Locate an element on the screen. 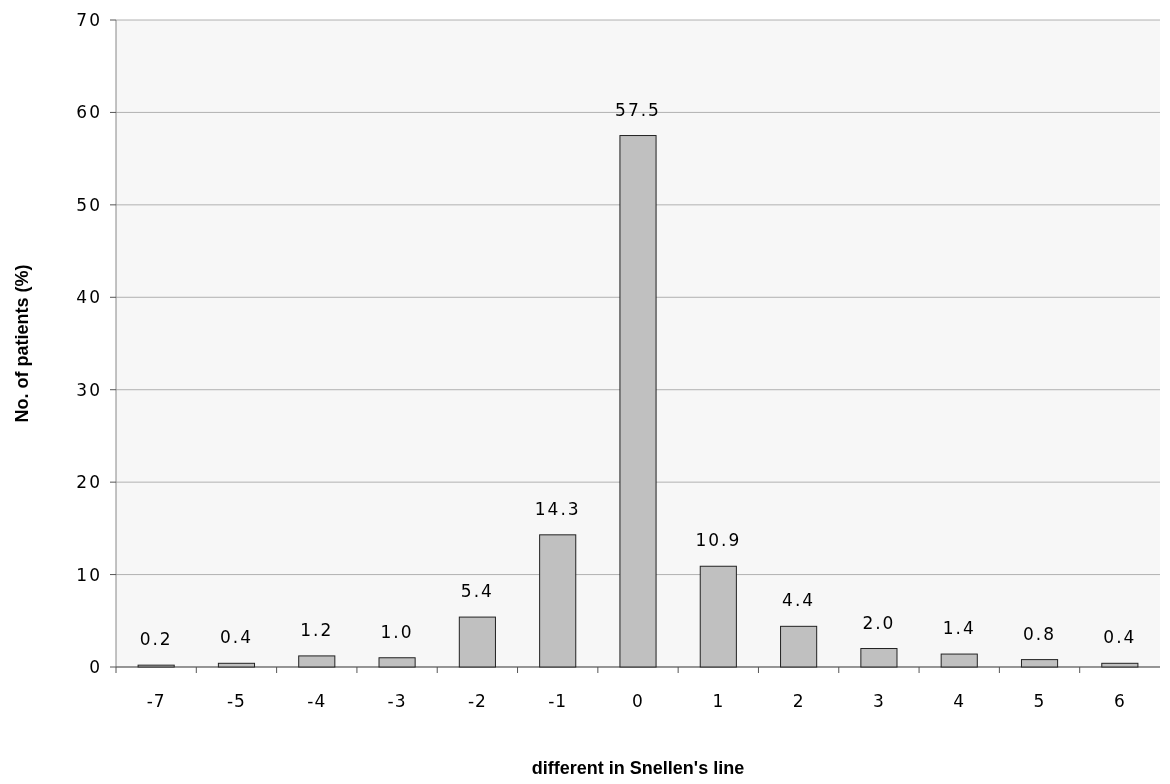  x-tick-label: -7 is located at coordinates (156, 701).